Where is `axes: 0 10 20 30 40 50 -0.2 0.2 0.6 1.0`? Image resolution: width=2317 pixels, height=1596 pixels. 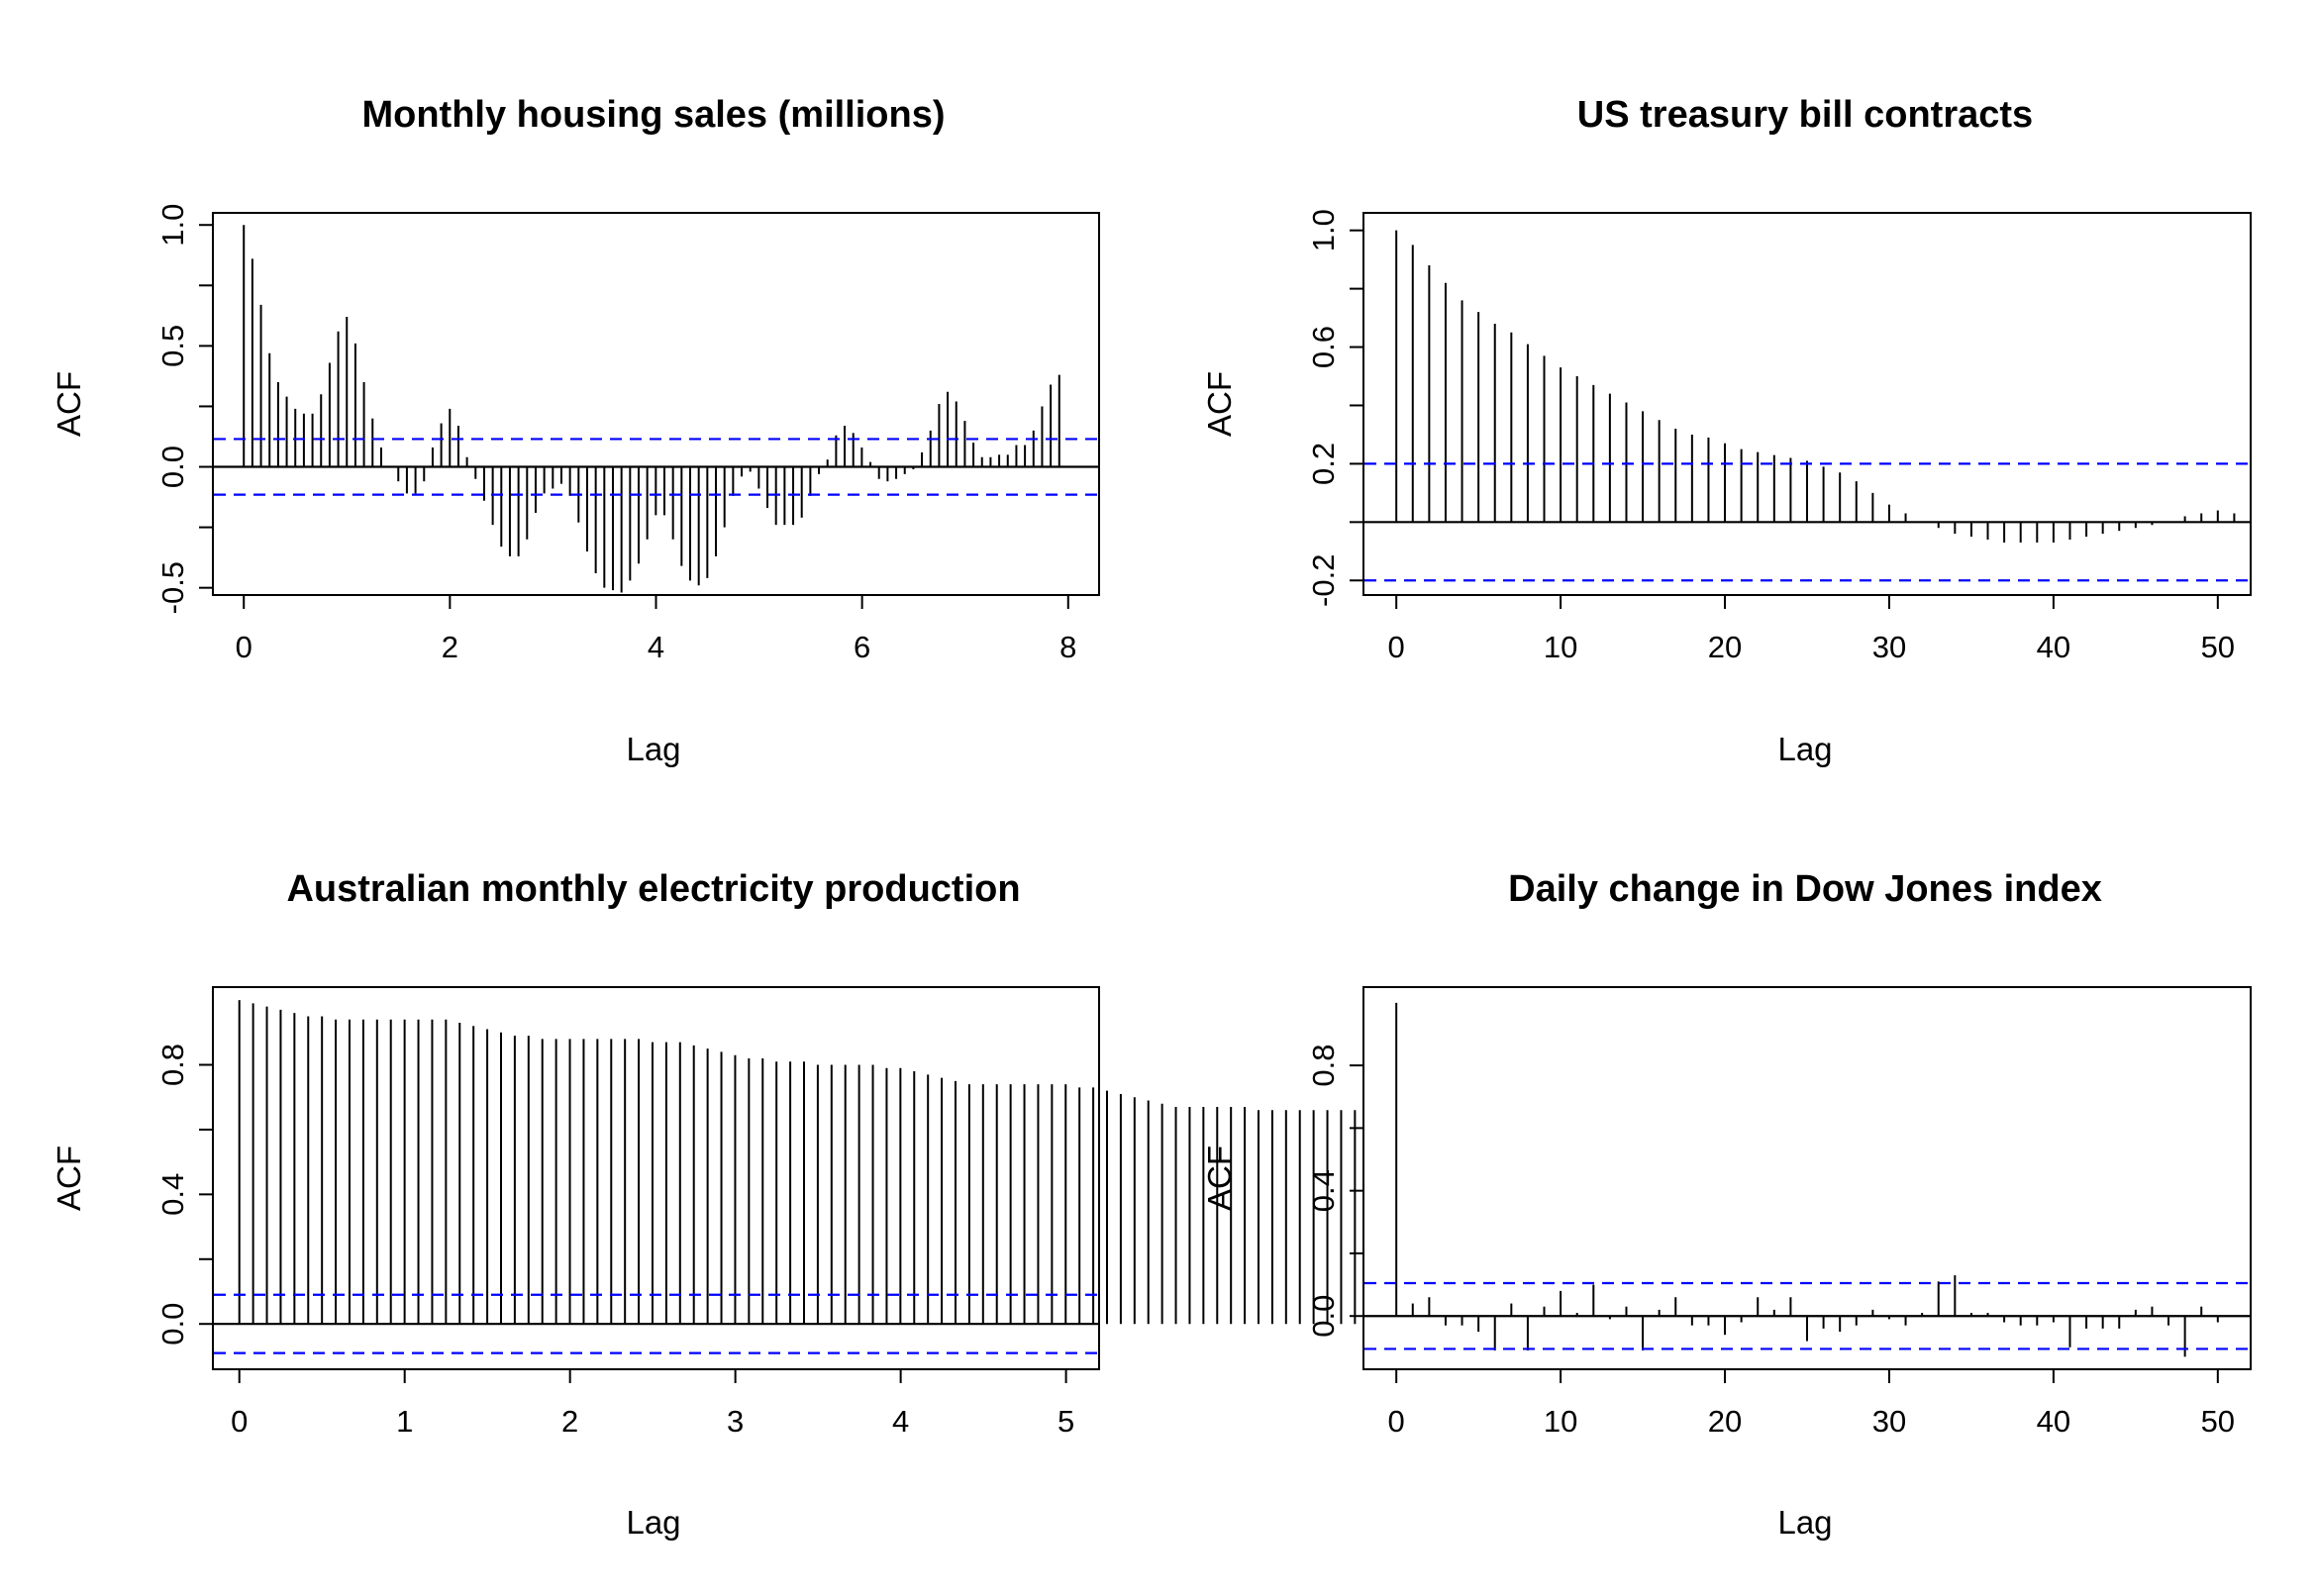 axes: 0 10 20 30 40 50 -0.2 0.2 0.6 1.0 is located at coordinates (1778, 436).